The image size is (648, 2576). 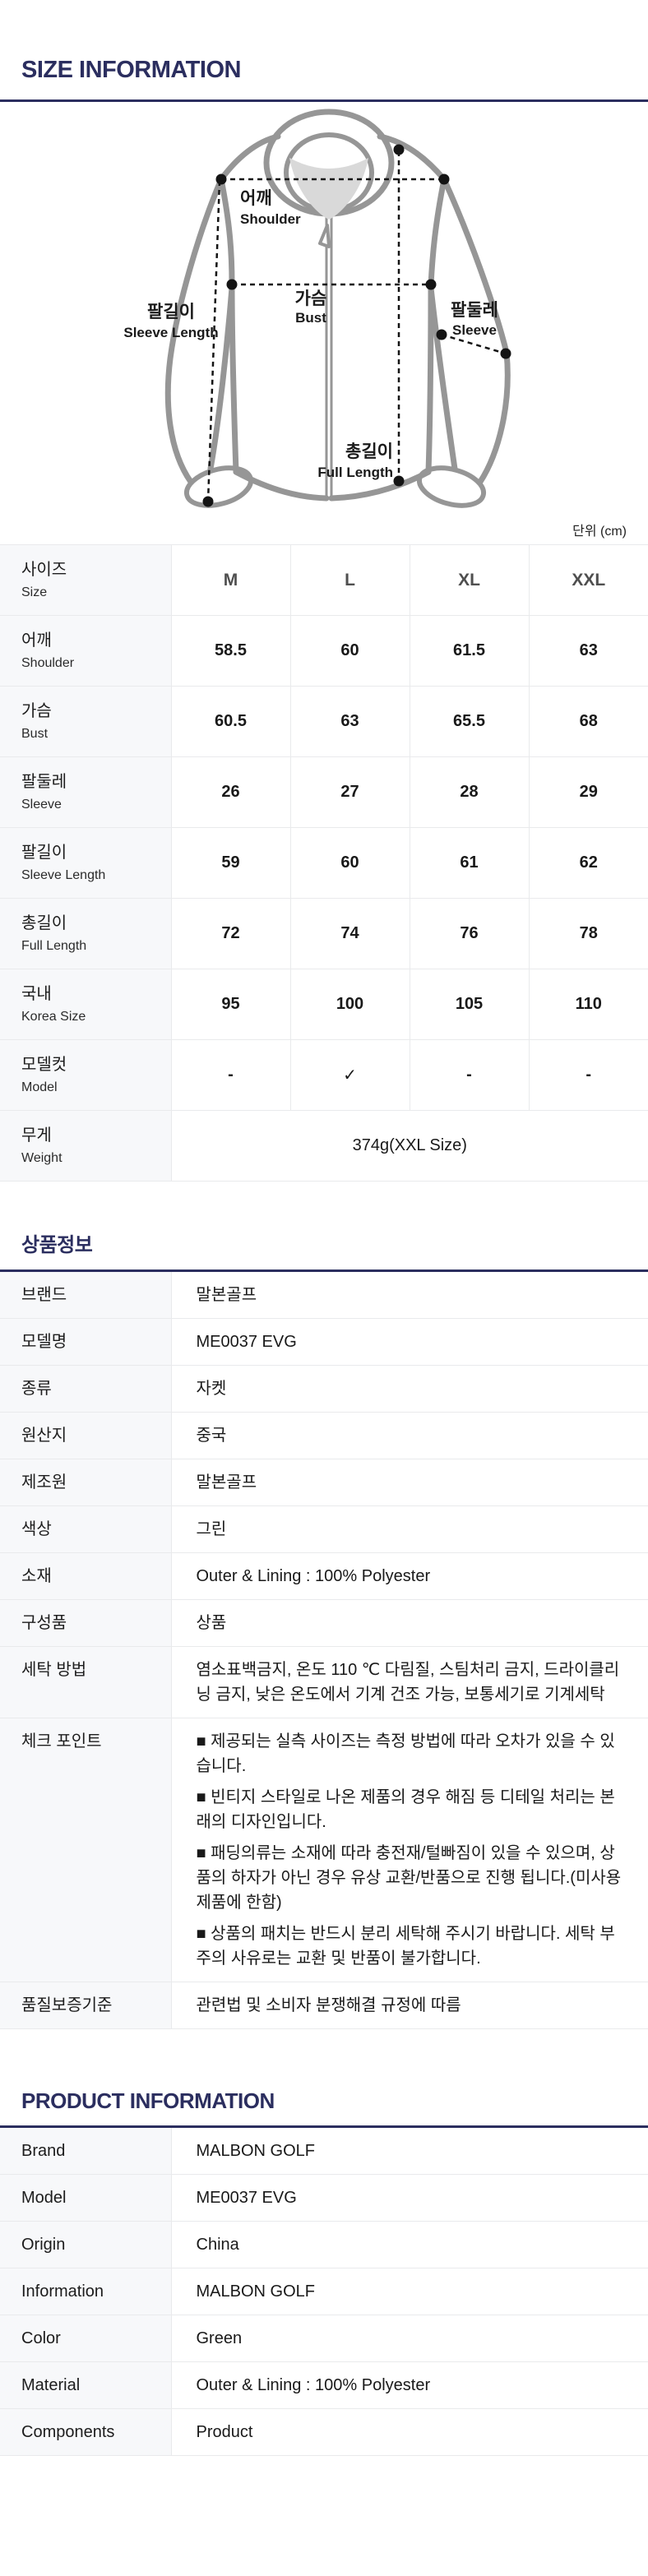 I want to click on size-value-cell: 68, so click(x=588, y=721).